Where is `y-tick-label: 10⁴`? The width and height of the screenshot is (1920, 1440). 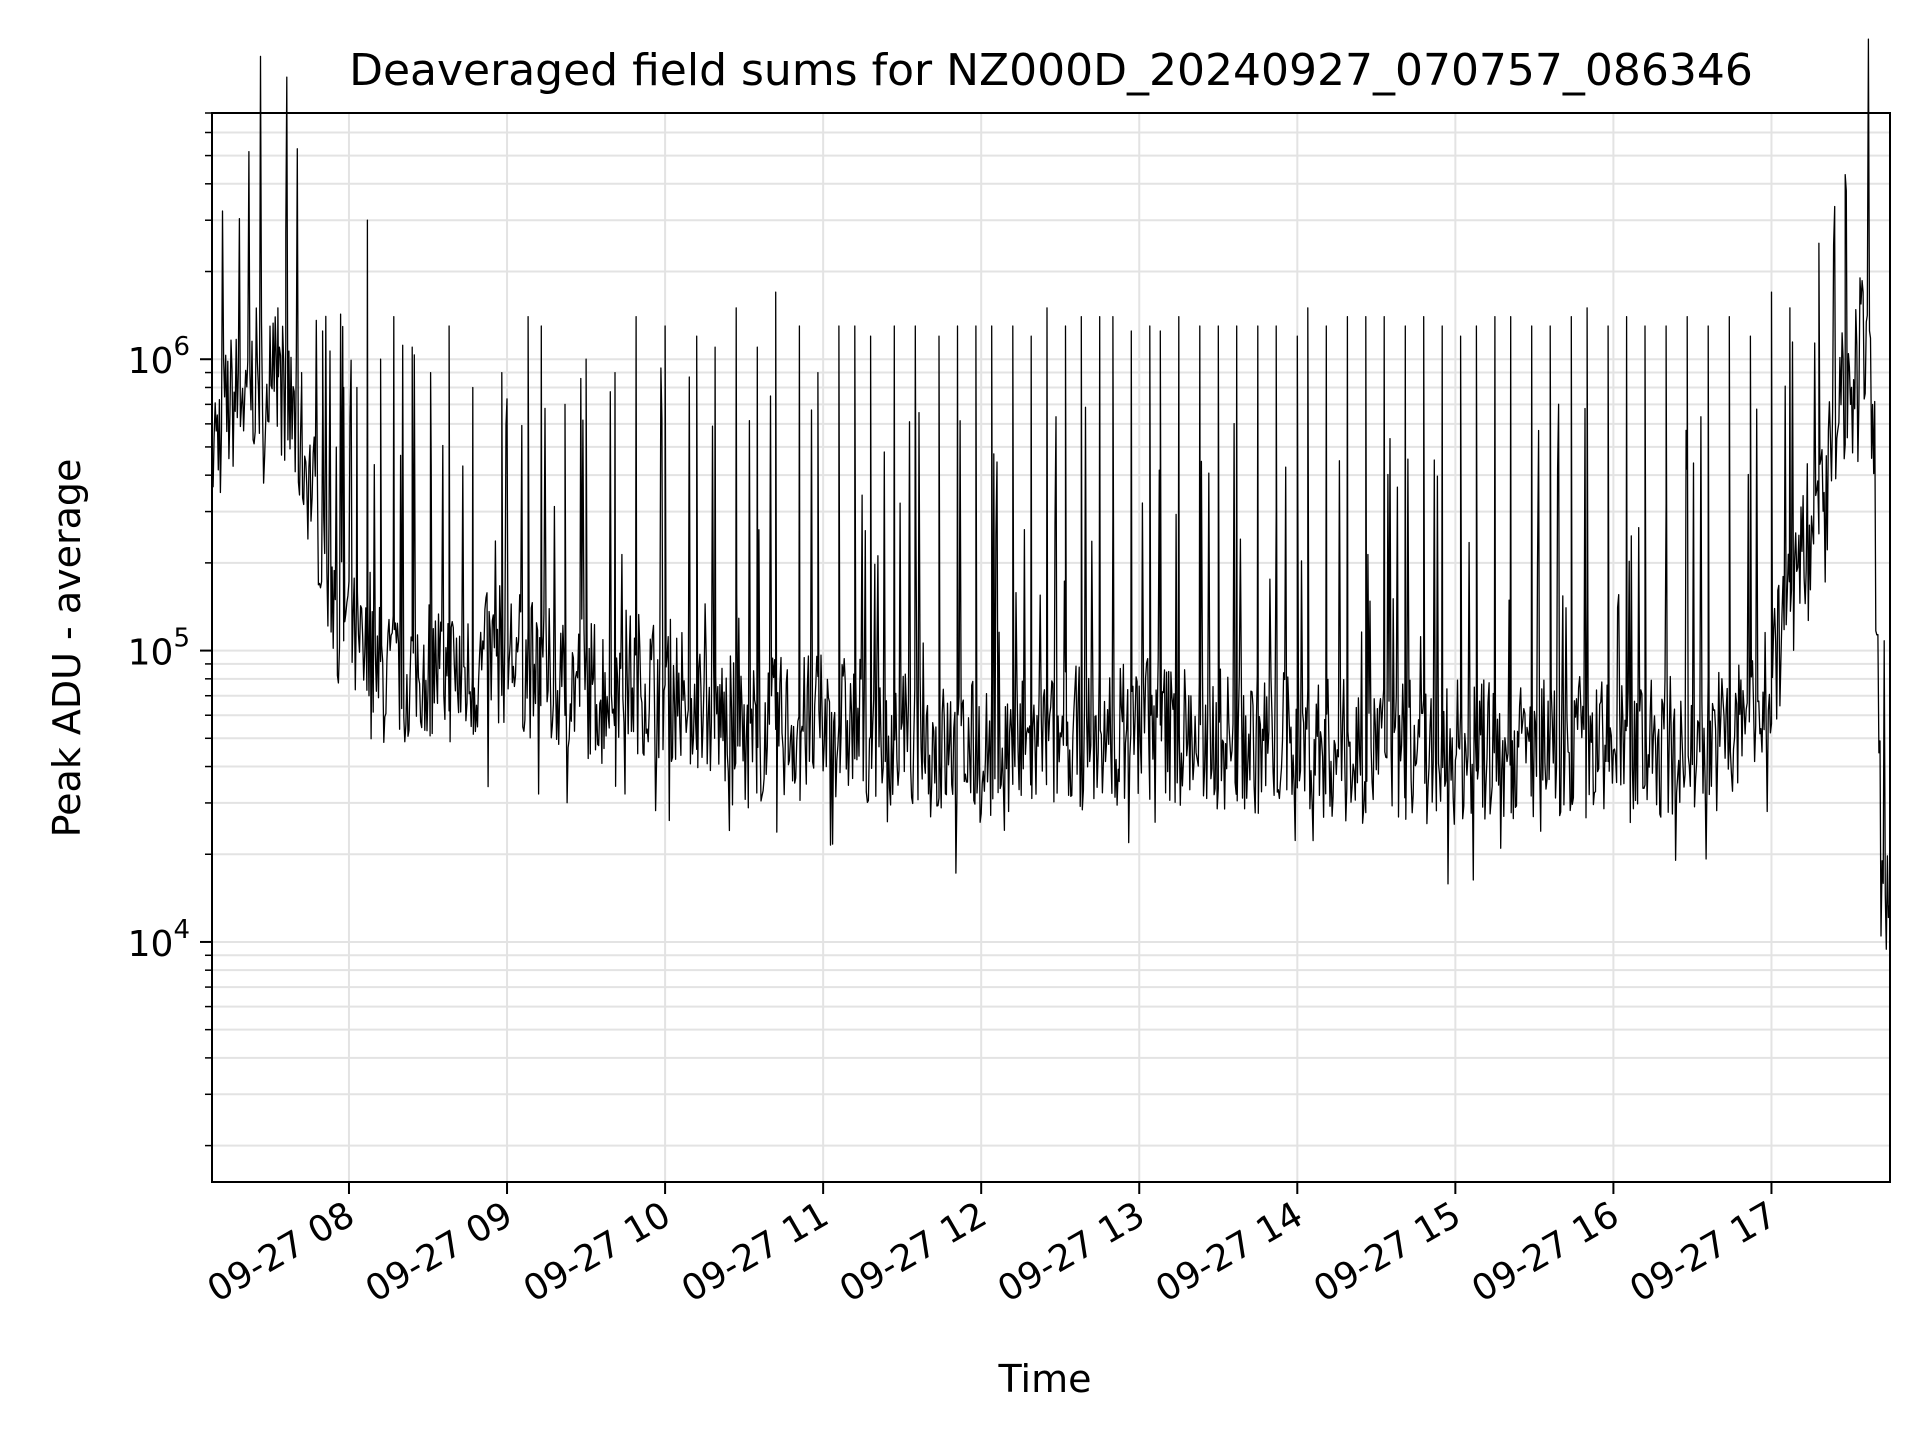
y-tick-label: 10⁴ is located at coordinates (159, 940).